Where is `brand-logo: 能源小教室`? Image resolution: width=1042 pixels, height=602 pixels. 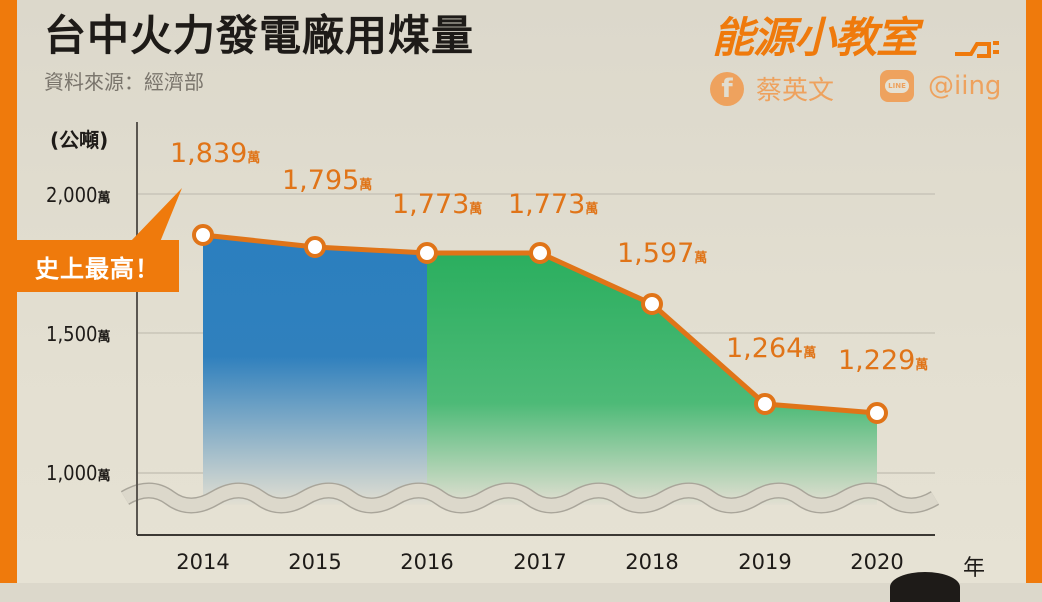 brand-logo: 能源小教室 is located at coordinates (815, 37).